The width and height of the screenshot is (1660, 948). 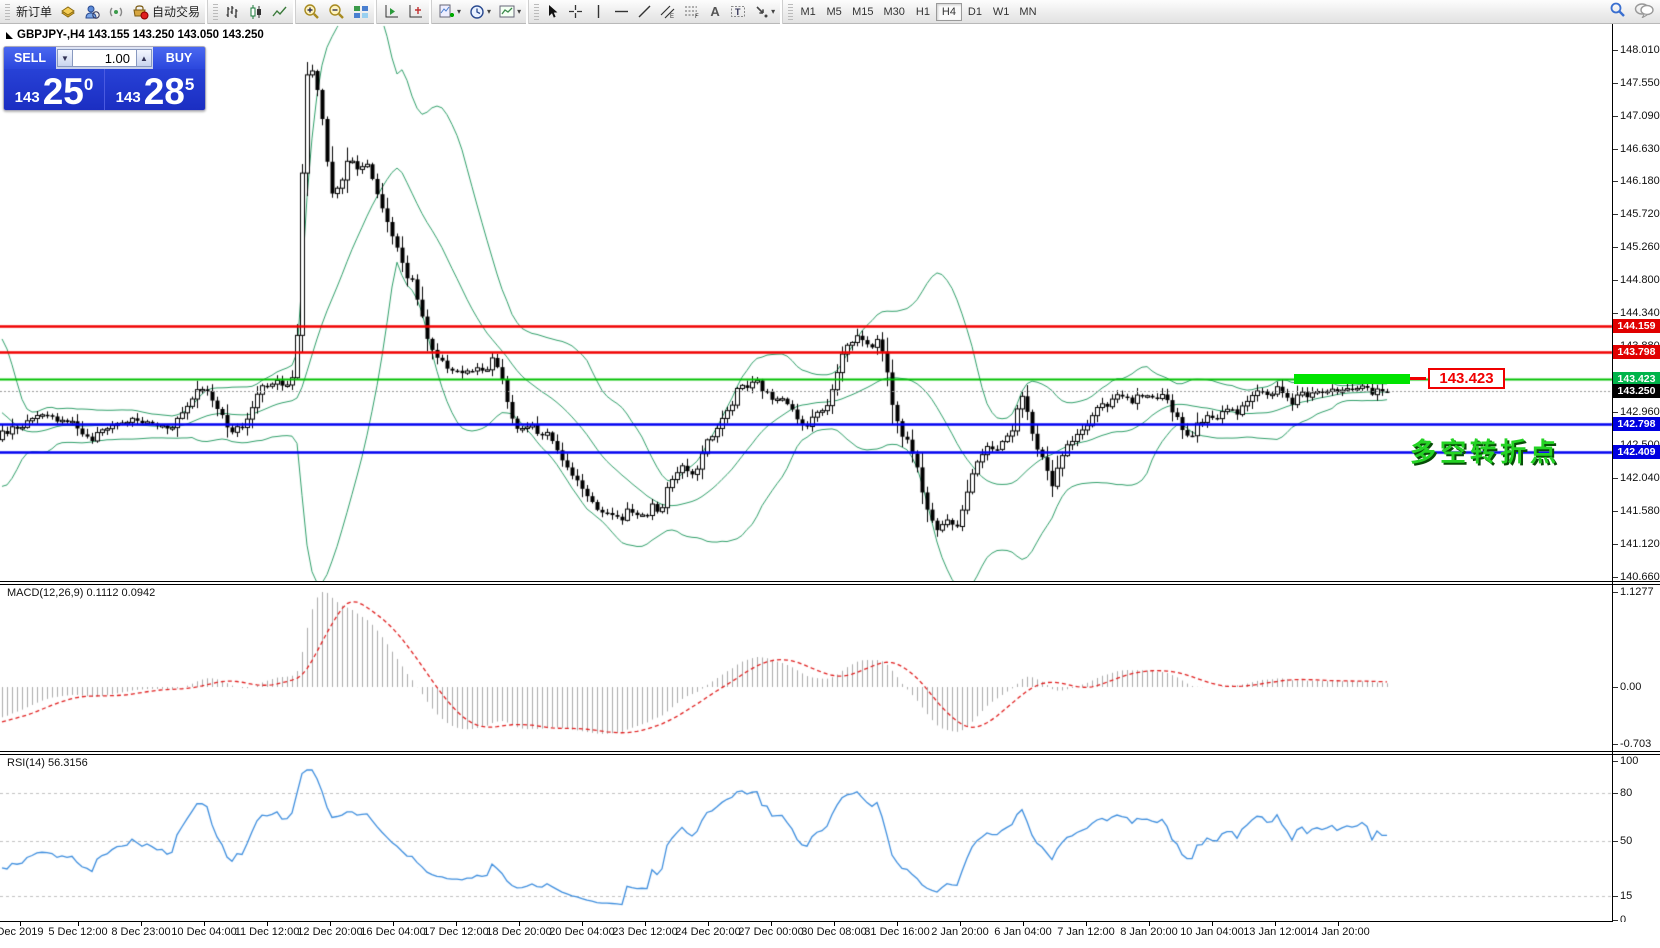 I want to click on toolbar-group-trading: 新订单, so click(x=103, y=12).